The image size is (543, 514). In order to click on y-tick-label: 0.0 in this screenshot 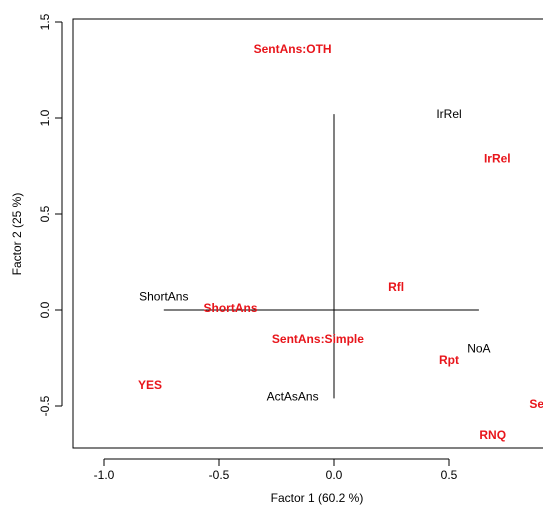, I will do `click(45, 309)`.